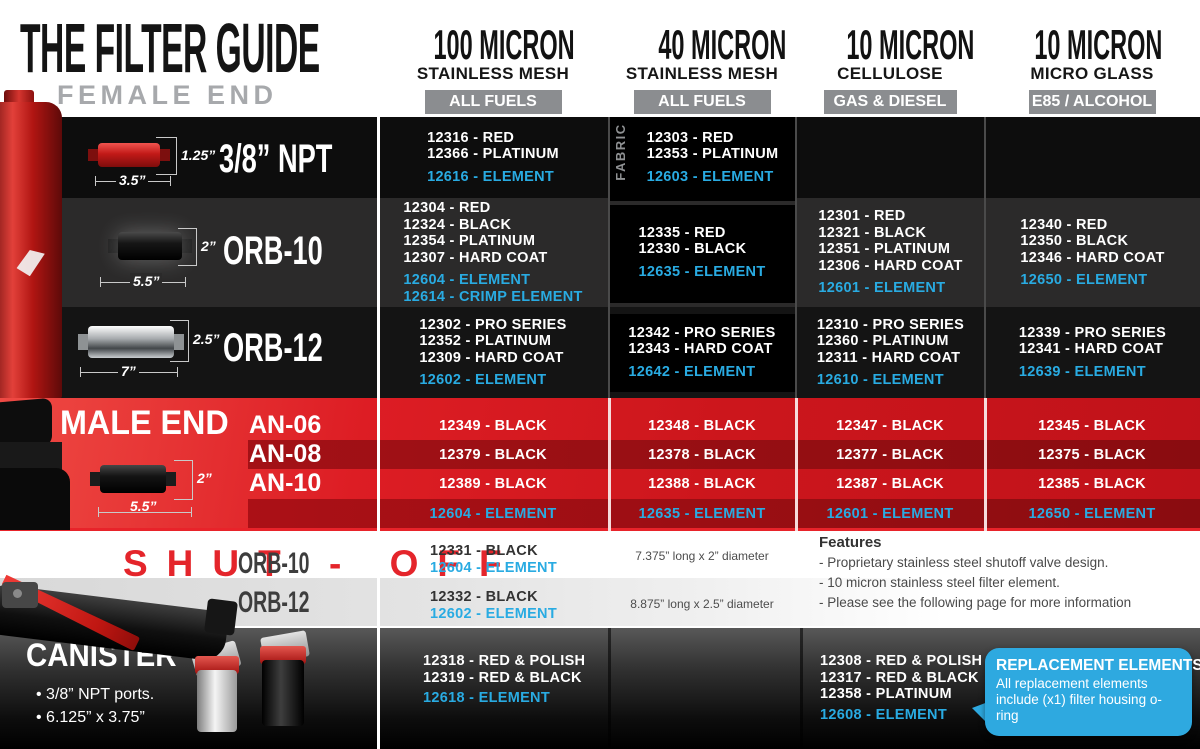  I want to click on part-number: 12304 - RED, so click(447, 208).